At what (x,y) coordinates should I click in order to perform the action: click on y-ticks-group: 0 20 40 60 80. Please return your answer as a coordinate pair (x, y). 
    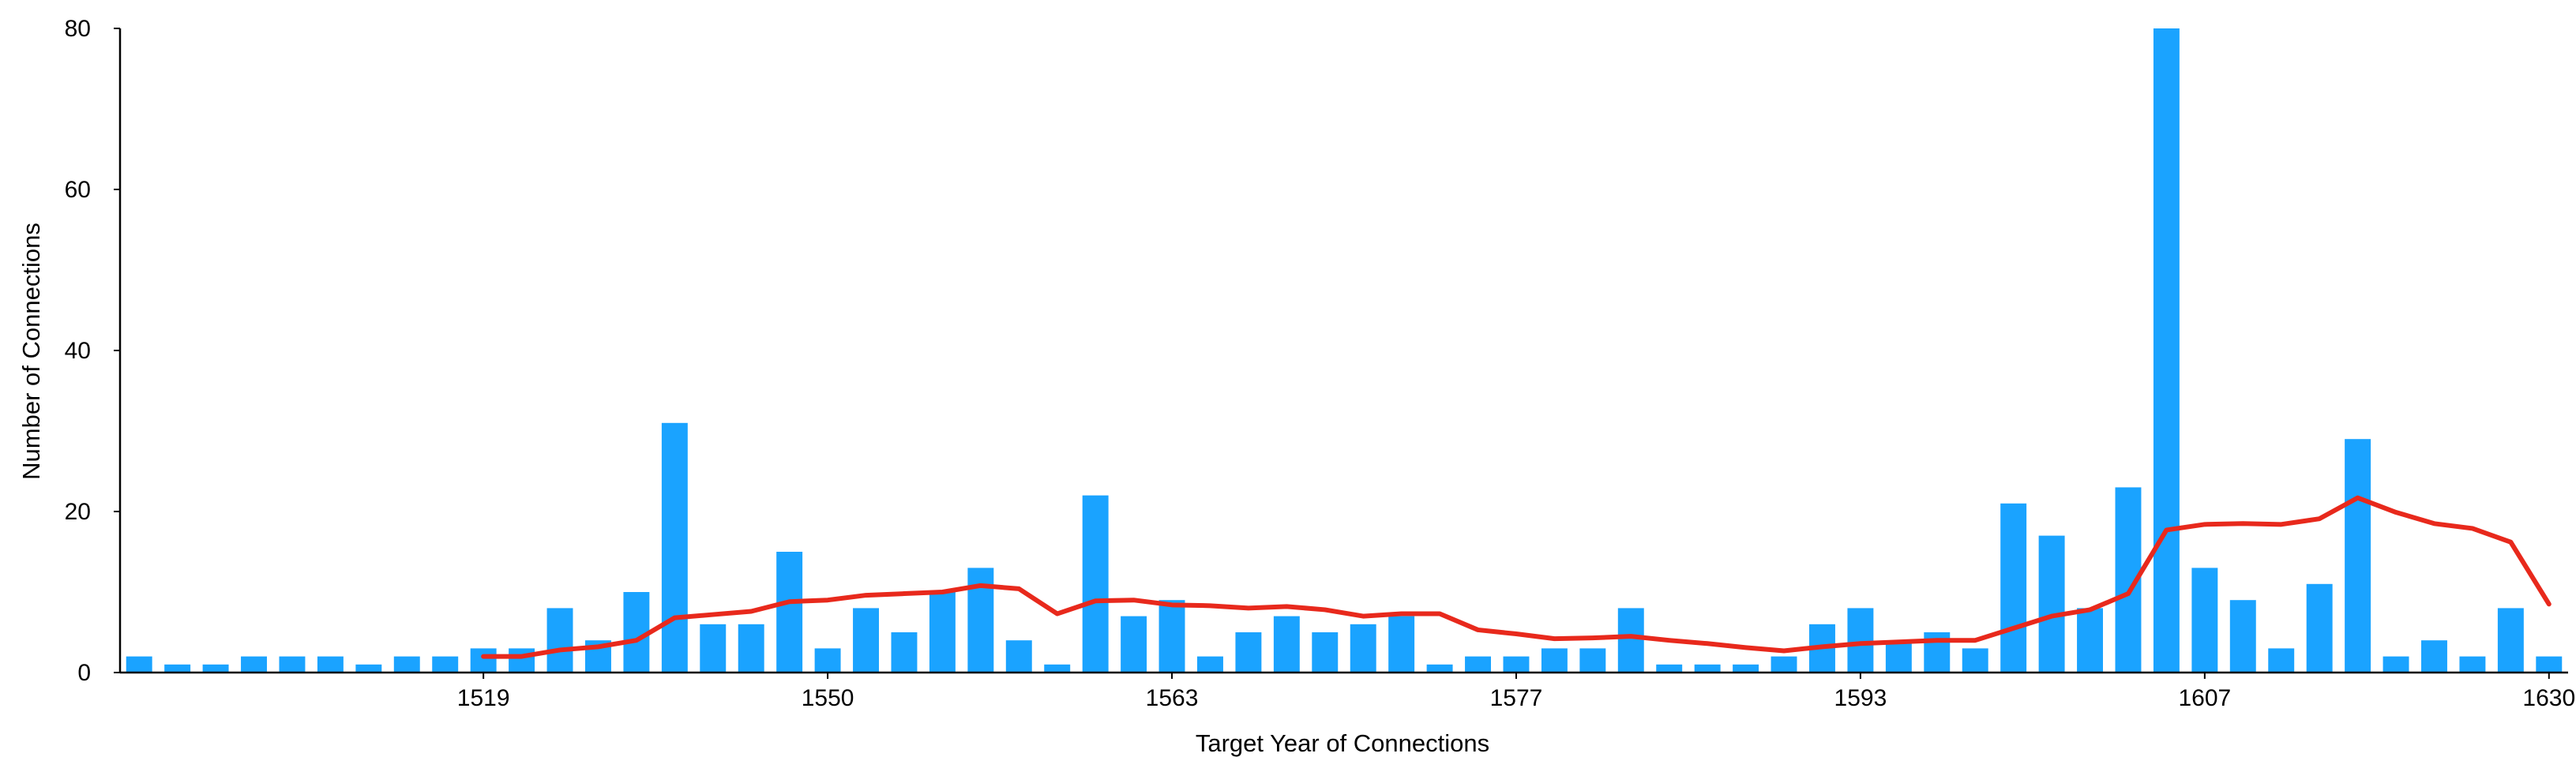
    Looking at the image, I should click on (92, 351).